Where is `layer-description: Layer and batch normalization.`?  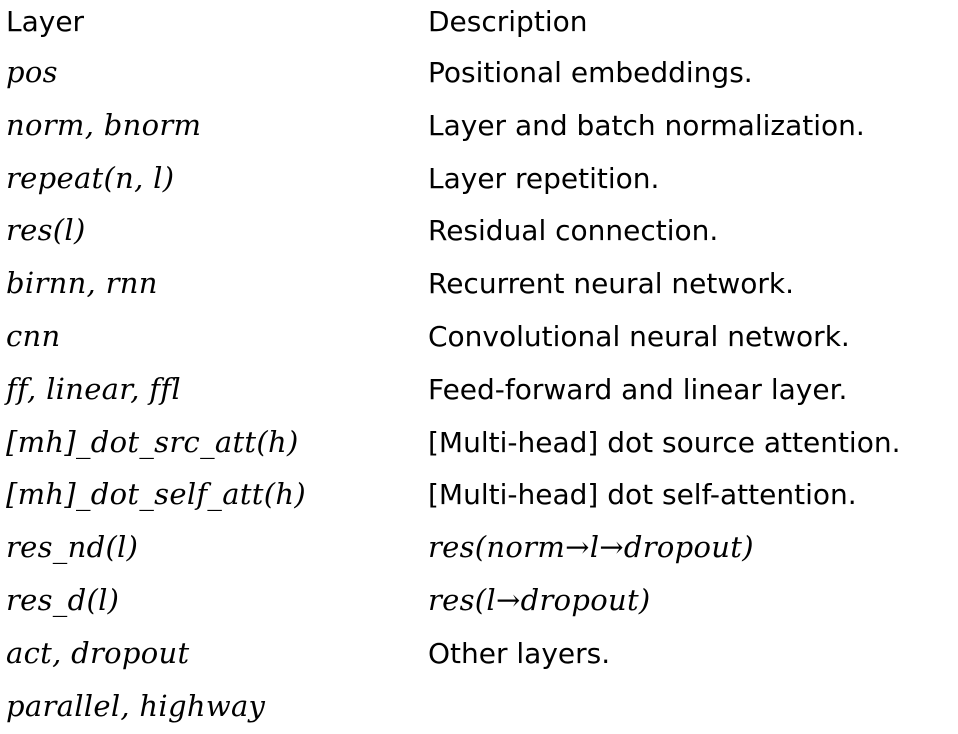
layer-description: Layer and batch normalization. is located at coordinates (646, 125).